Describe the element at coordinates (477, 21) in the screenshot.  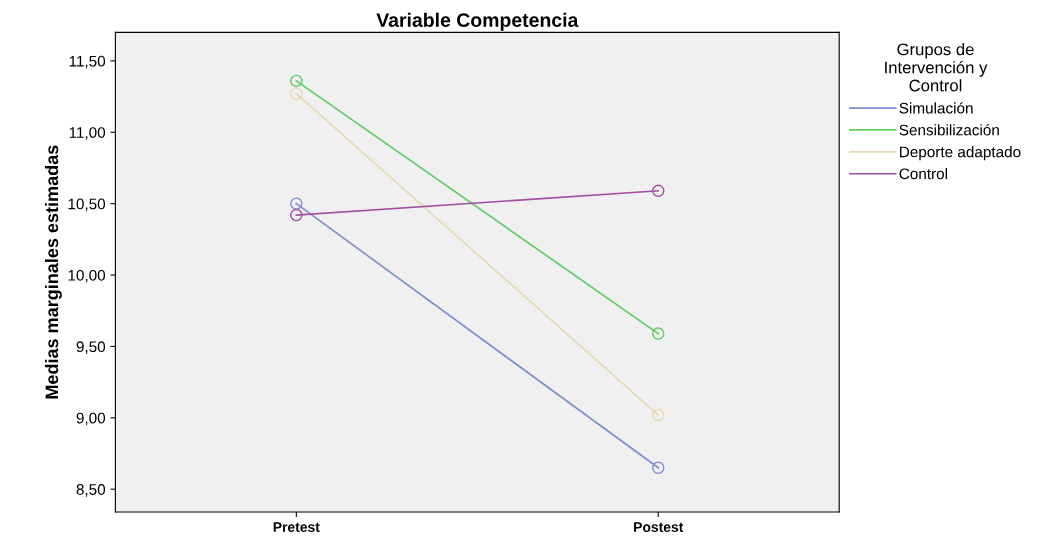
I see `chart-title: Variable Competencia` at that location.